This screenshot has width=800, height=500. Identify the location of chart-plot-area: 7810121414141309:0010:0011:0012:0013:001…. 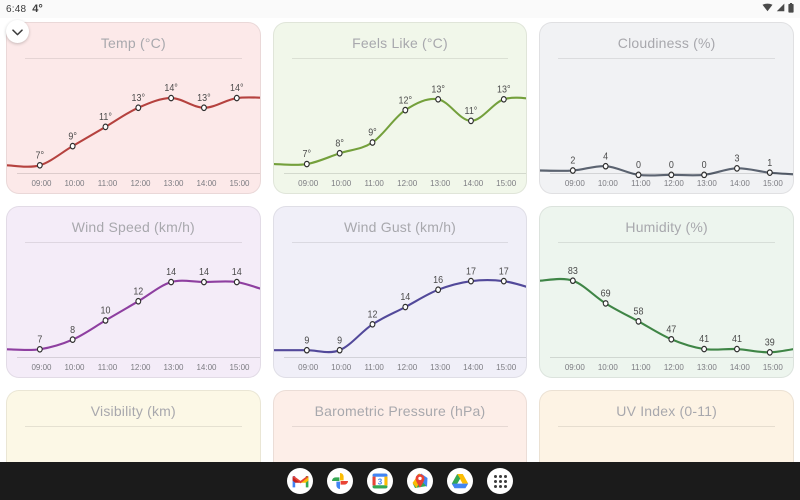
(133, 310).